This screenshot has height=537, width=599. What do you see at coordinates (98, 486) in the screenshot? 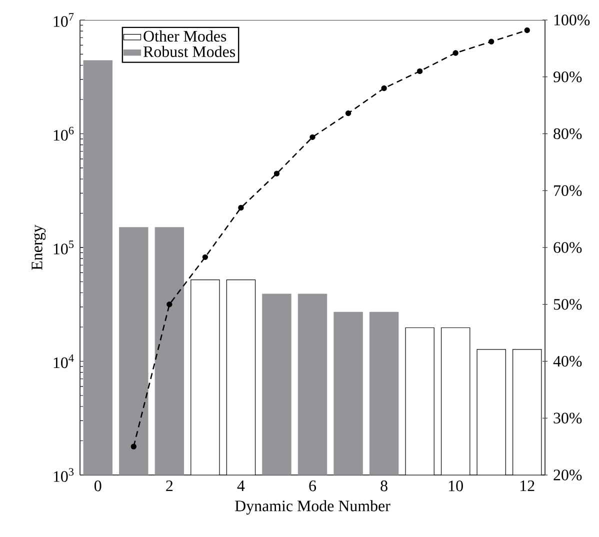
I see `x-tick-label: 0` at bounding box center [98, 486].